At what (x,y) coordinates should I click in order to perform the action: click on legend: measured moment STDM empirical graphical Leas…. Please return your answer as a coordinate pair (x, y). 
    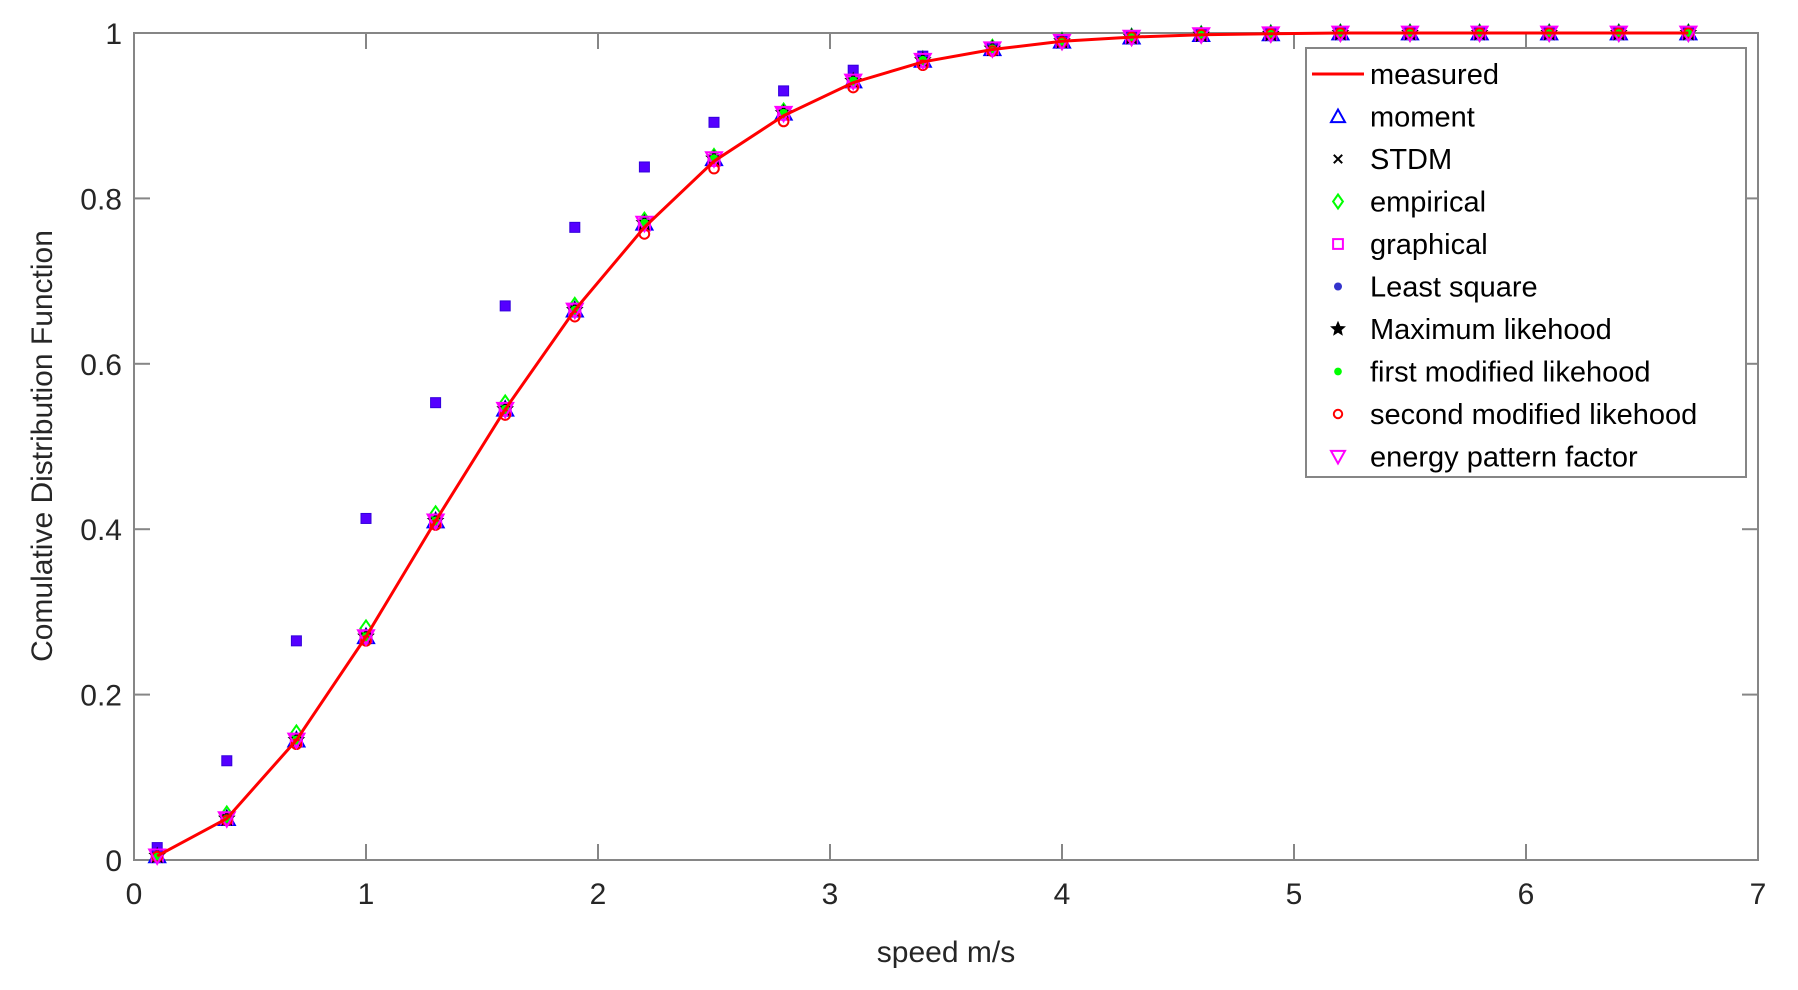
    Looking at the image, I should click on (1526, 262).